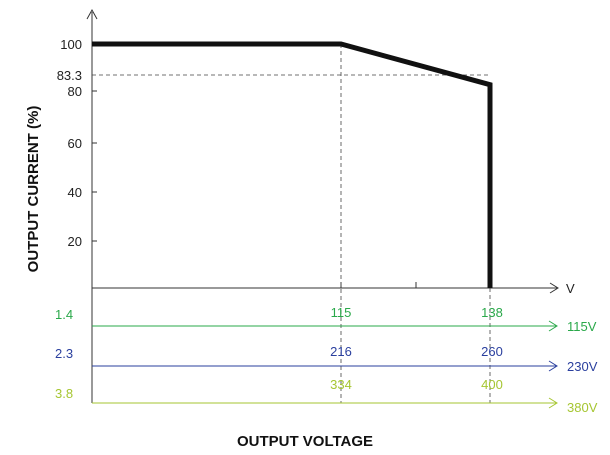  What do you see at coordinates (554, 288) in the screenshot?
I see `x-axis-arrow` at bounding box center [554, 288].